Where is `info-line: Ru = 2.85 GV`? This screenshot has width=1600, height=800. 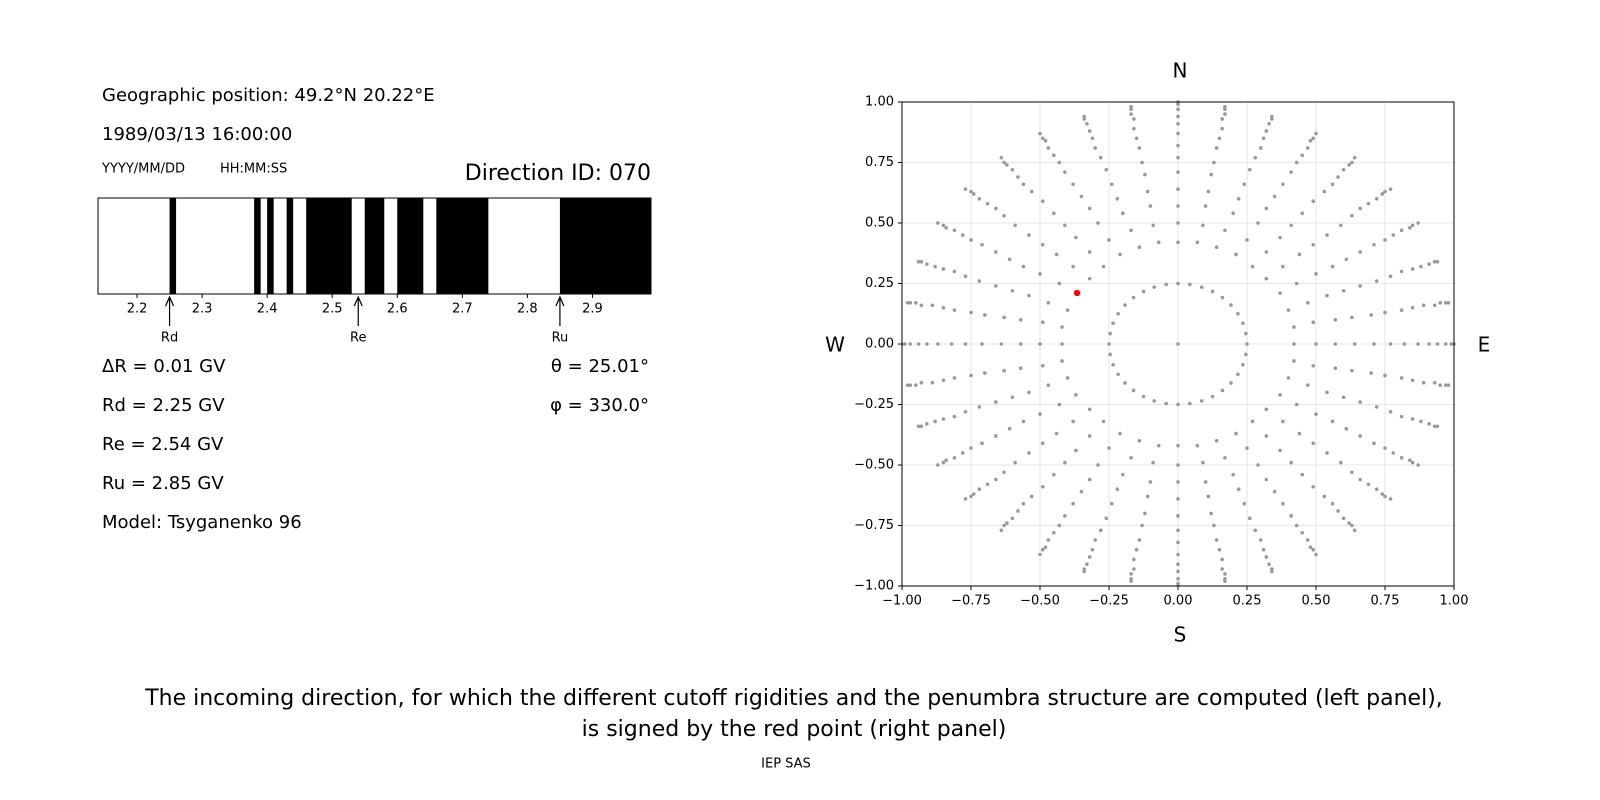 info-line: Ru = 2.85 GV is located at coordinates (163, 483).